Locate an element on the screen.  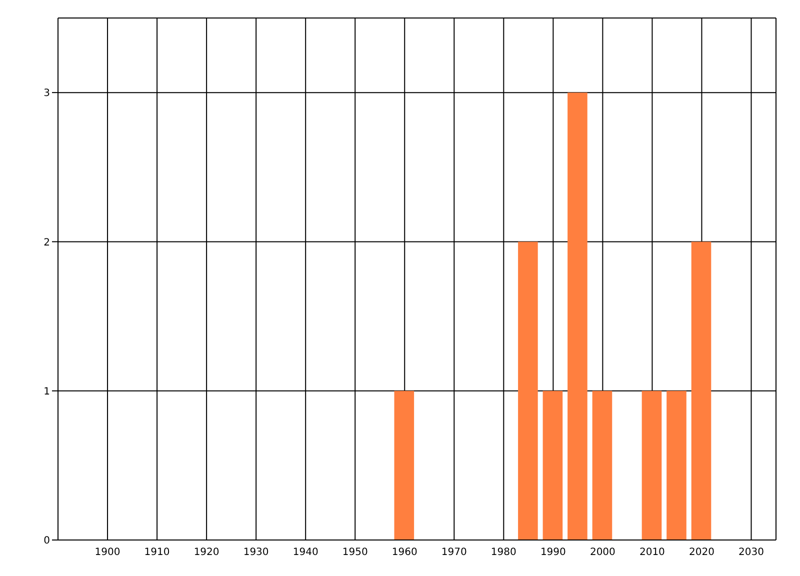
x-tick-label: 1950 is located at coordinates (355, 552).